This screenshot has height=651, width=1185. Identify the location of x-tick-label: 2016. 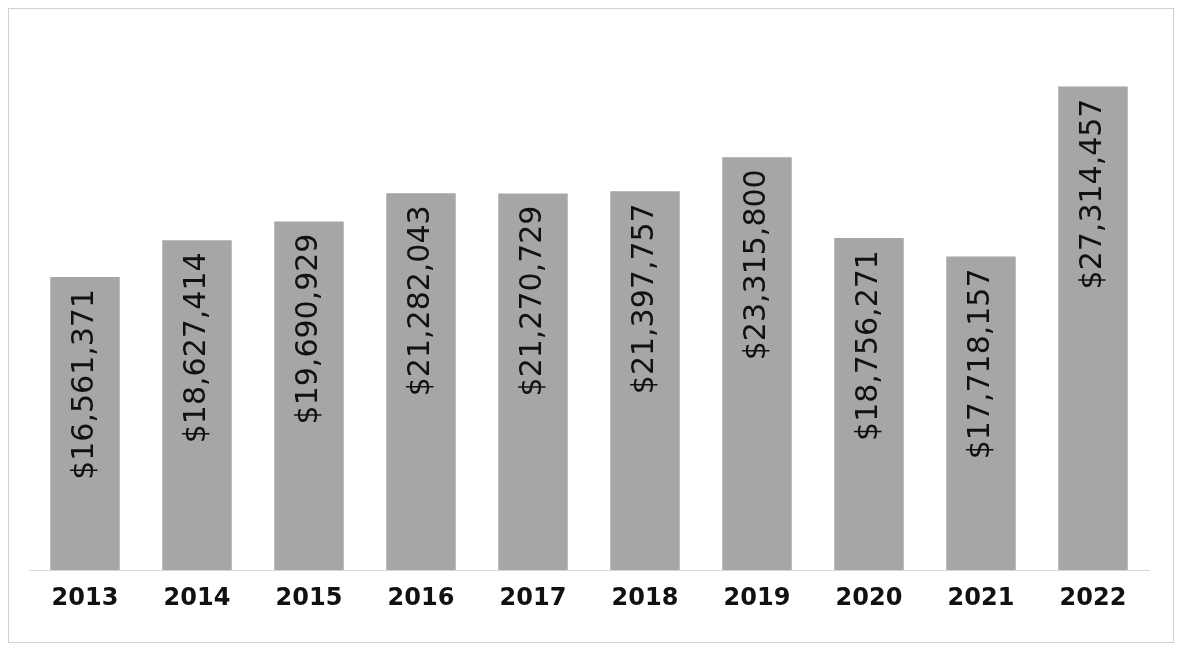
(421, 596).